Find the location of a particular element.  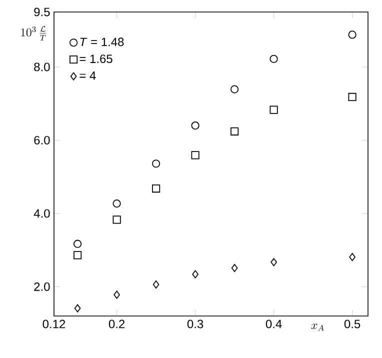

y-tick-label: 8.0 is located at coordinates (42, 67).